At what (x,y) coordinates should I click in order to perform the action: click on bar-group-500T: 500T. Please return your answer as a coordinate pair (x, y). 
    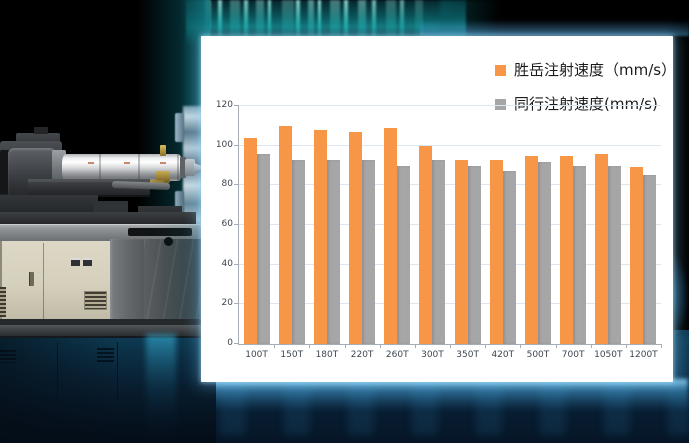
    Looking at the image, I should click on (537, 233).